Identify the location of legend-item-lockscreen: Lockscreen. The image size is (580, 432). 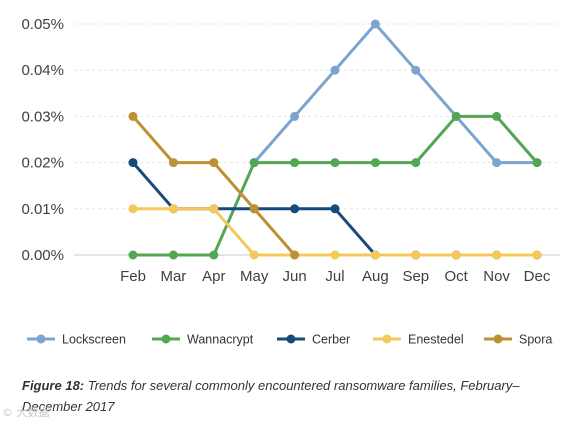
(76, 340).